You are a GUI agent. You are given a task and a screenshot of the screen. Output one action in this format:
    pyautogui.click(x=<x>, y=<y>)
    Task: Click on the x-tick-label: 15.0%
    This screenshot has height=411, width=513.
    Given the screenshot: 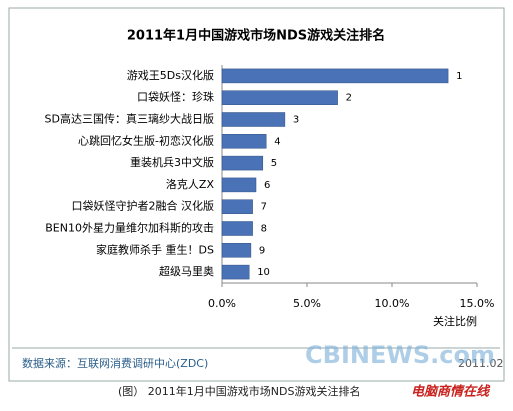 What is the action you would take?
    pyautogui.click(x=477, y=303)
    